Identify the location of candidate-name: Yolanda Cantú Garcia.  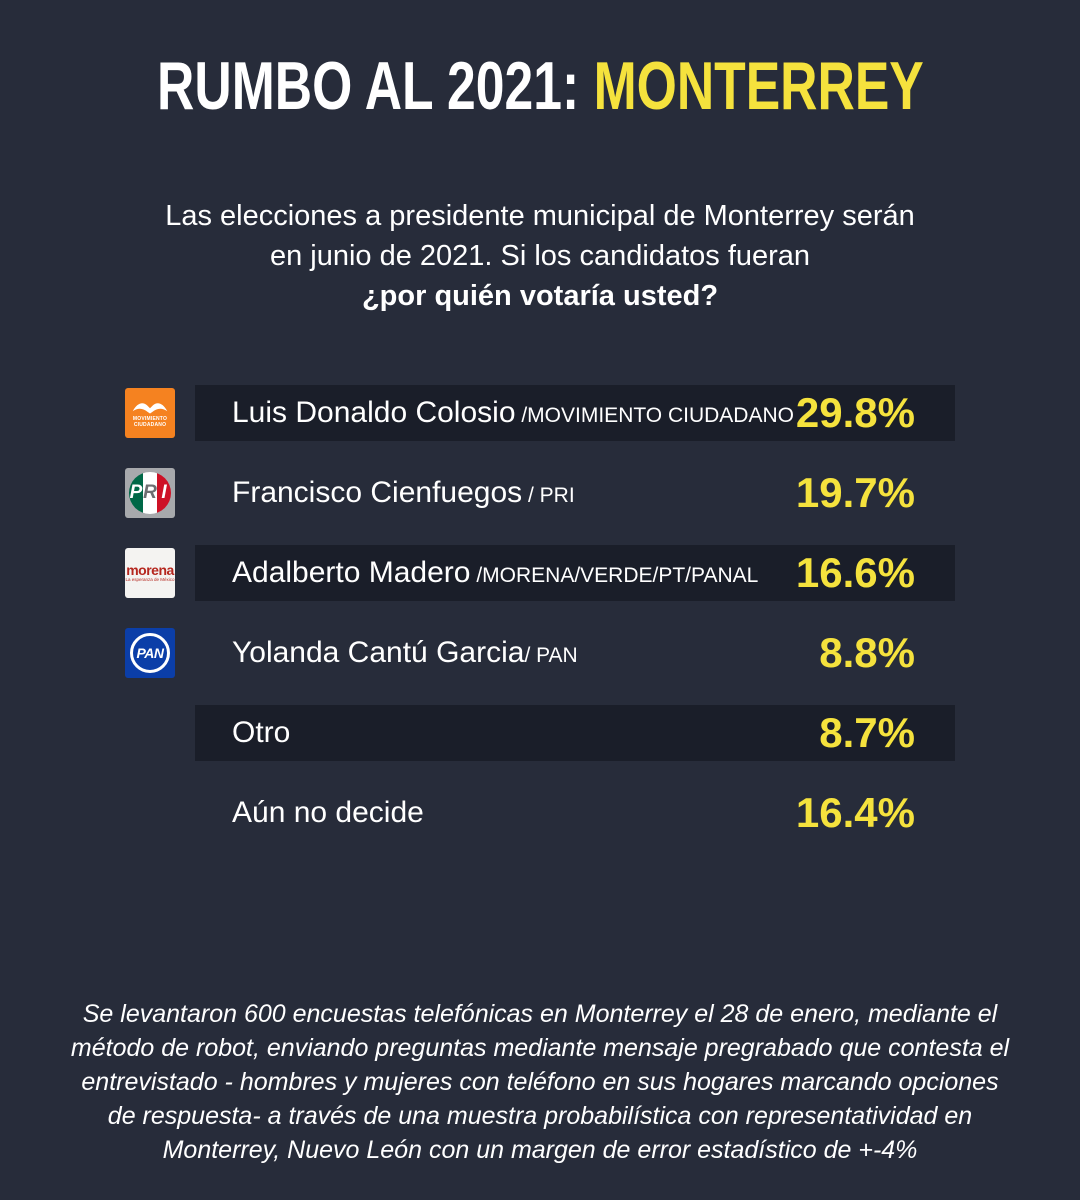
(378, 652).